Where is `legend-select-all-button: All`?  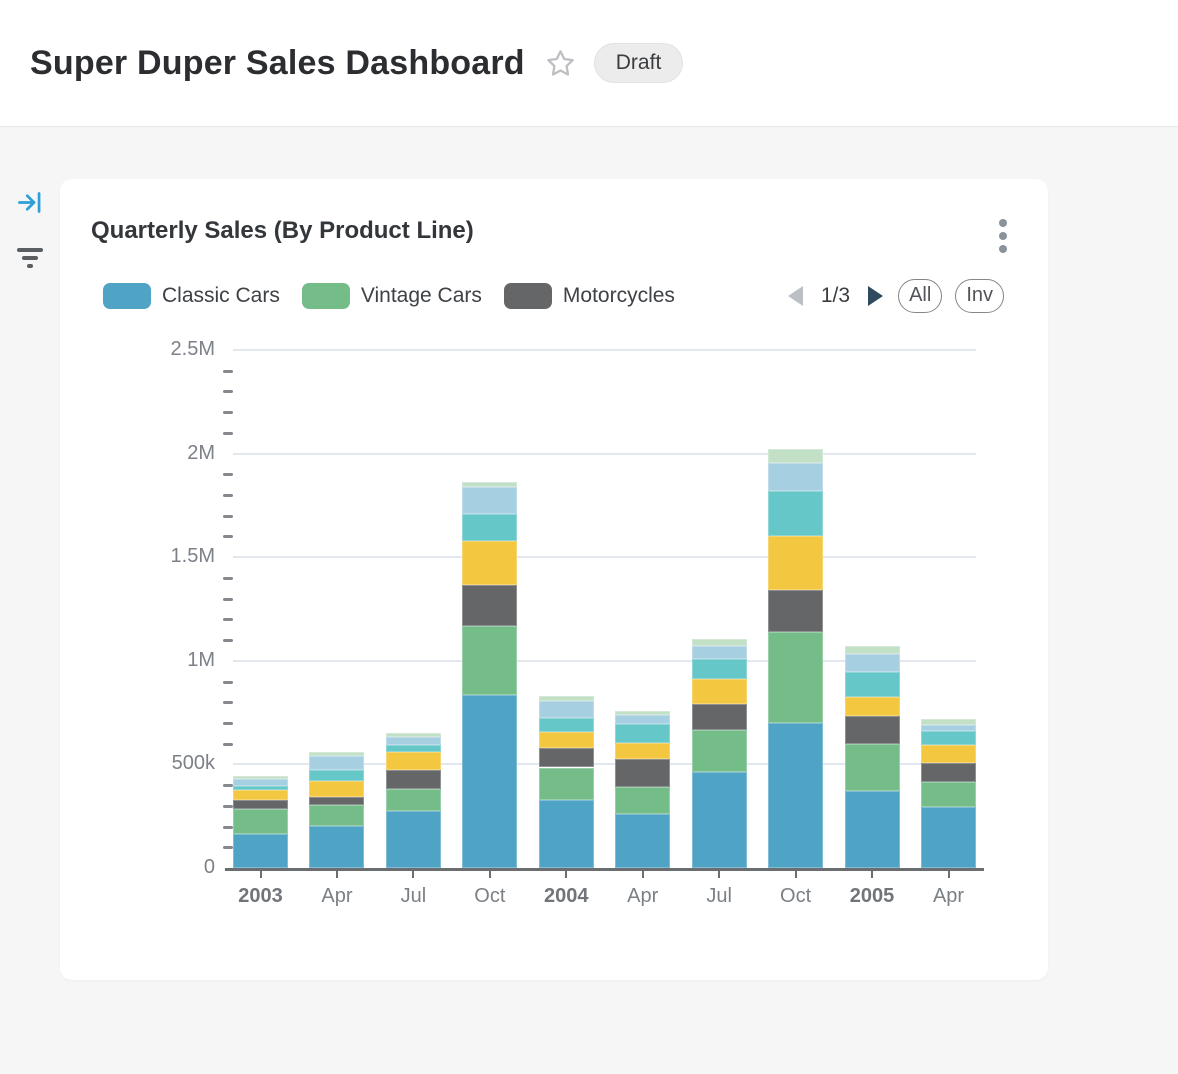 legend-select-all-button: All is located at coordinates (920, 296).